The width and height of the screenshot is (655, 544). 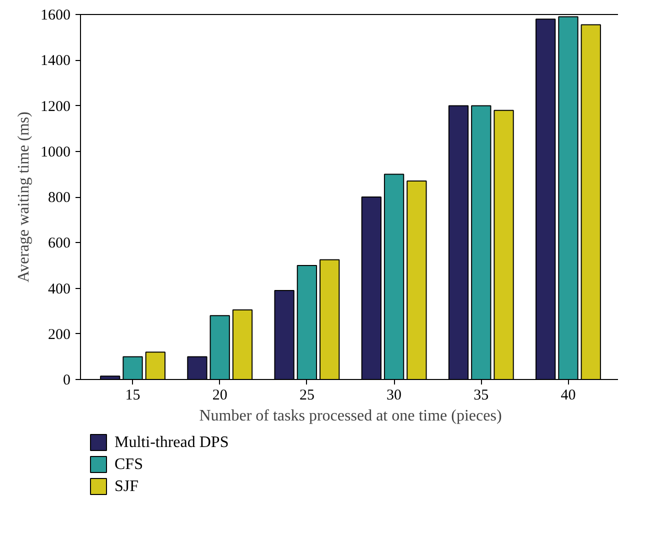 I want to click on y-tick-label: 1600, so click(x=55, y=16).